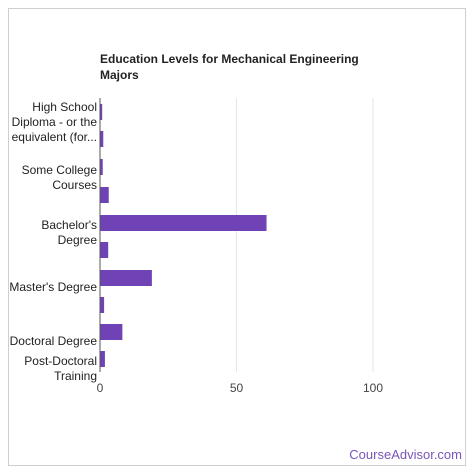 The height and width of the screenshot is (476, 476). What do you see at coordinates (60, 170) in the screenshot?
I see `category-label: Some College` at bounding box center [60, 170].